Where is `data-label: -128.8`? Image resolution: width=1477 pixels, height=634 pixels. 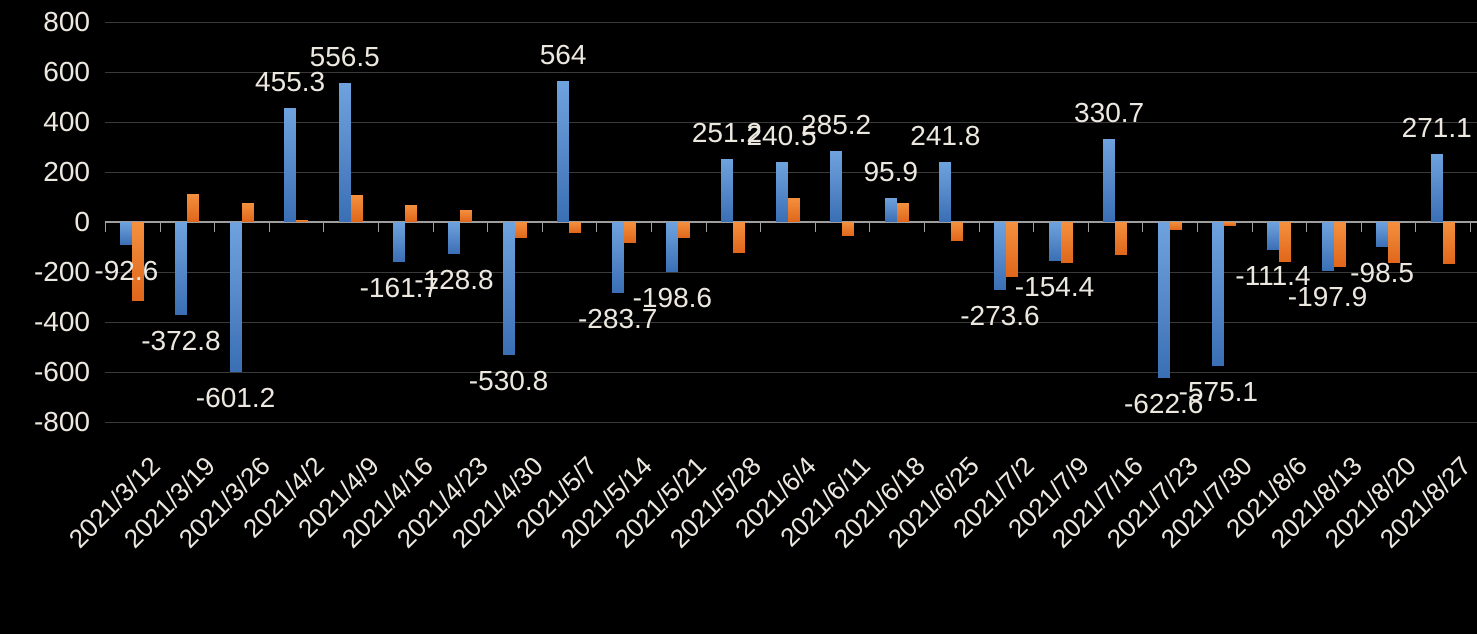 data-label: -128.8 is located at coordinates (454, 280).